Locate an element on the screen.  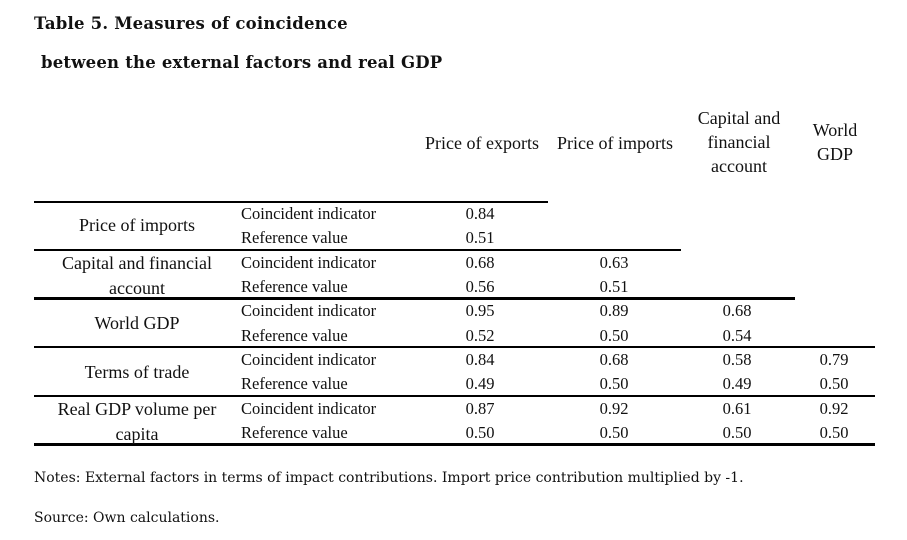
row-label-price-of-imports: Price of imports is located at coordinates (137, 225).